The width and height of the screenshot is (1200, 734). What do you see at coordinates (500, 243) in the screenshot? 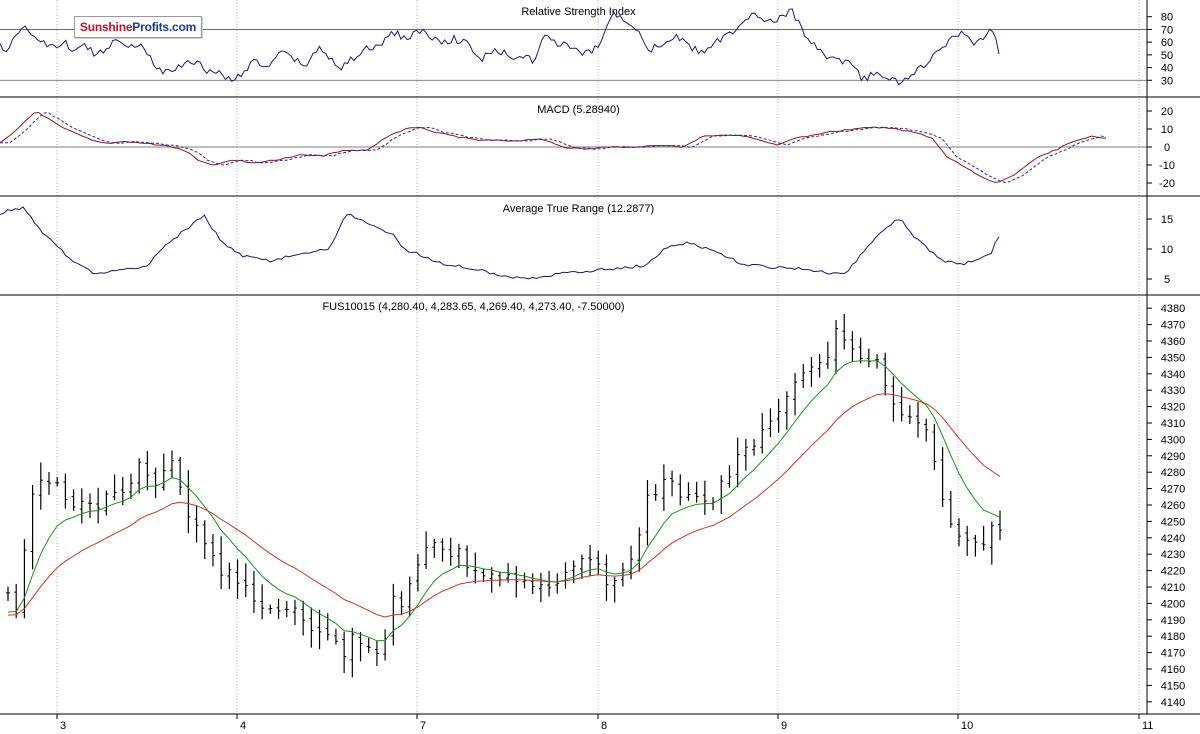
I see `atr-series-line` at bounding box center [500, 243].